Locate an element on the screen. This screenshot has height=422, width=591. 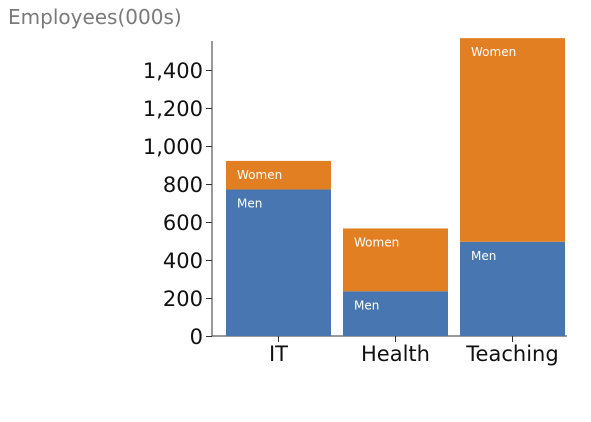
x-tick-label: Health is located at coordinates (395, 354).